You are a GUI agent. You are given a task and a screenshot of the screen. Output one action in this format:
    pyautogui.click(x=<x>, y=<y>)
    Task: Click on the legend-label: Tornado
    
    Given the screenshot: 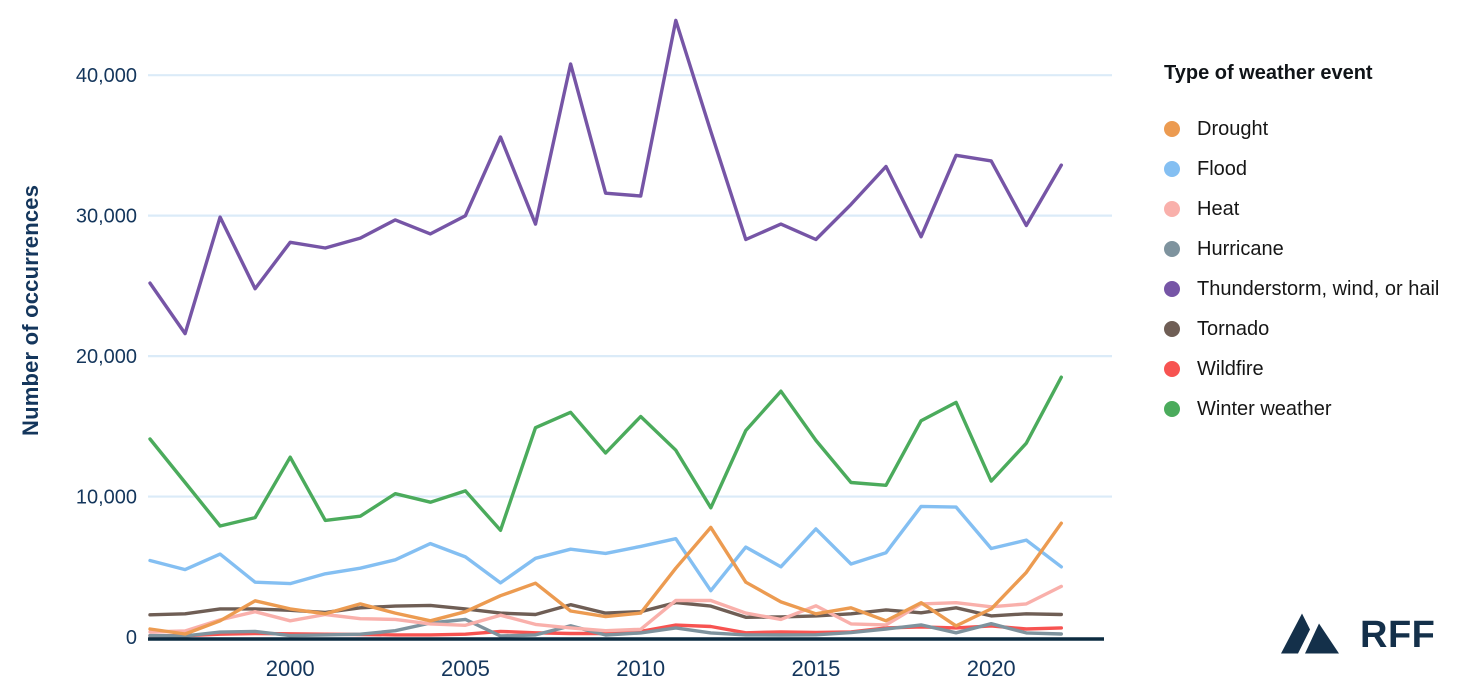 What is the action you would take?
    pyautogui.click(x=1233, y=328)
    